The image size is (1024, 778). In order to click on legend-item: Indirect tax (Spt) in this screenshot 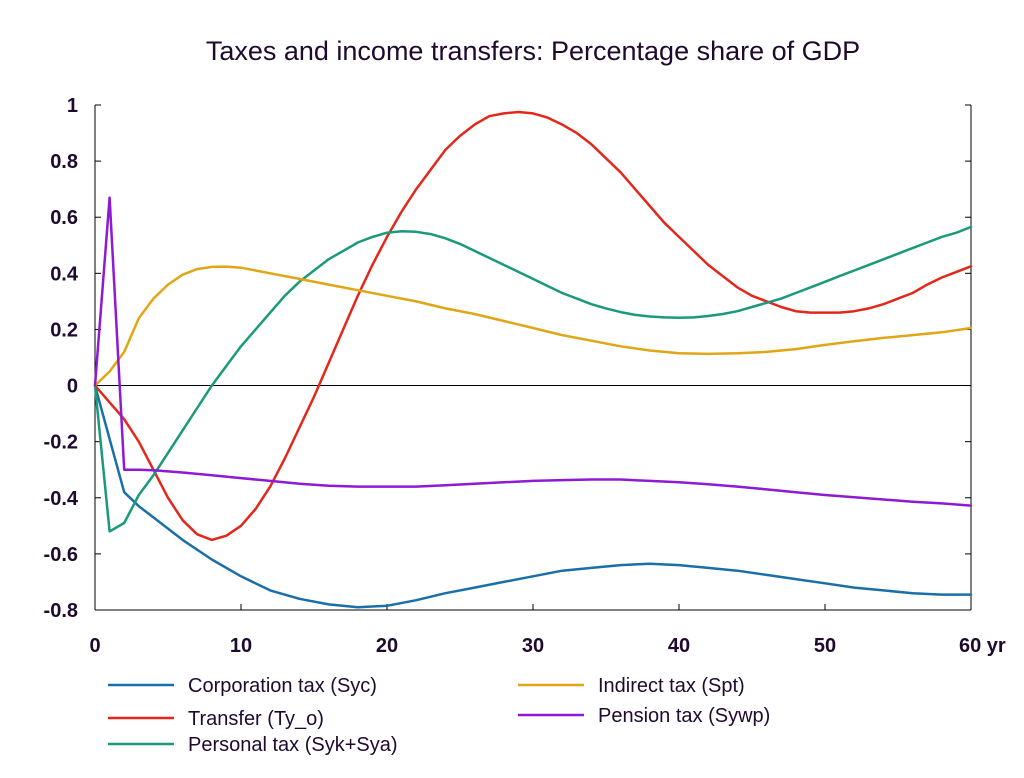, I will do `click(631, 686)`.